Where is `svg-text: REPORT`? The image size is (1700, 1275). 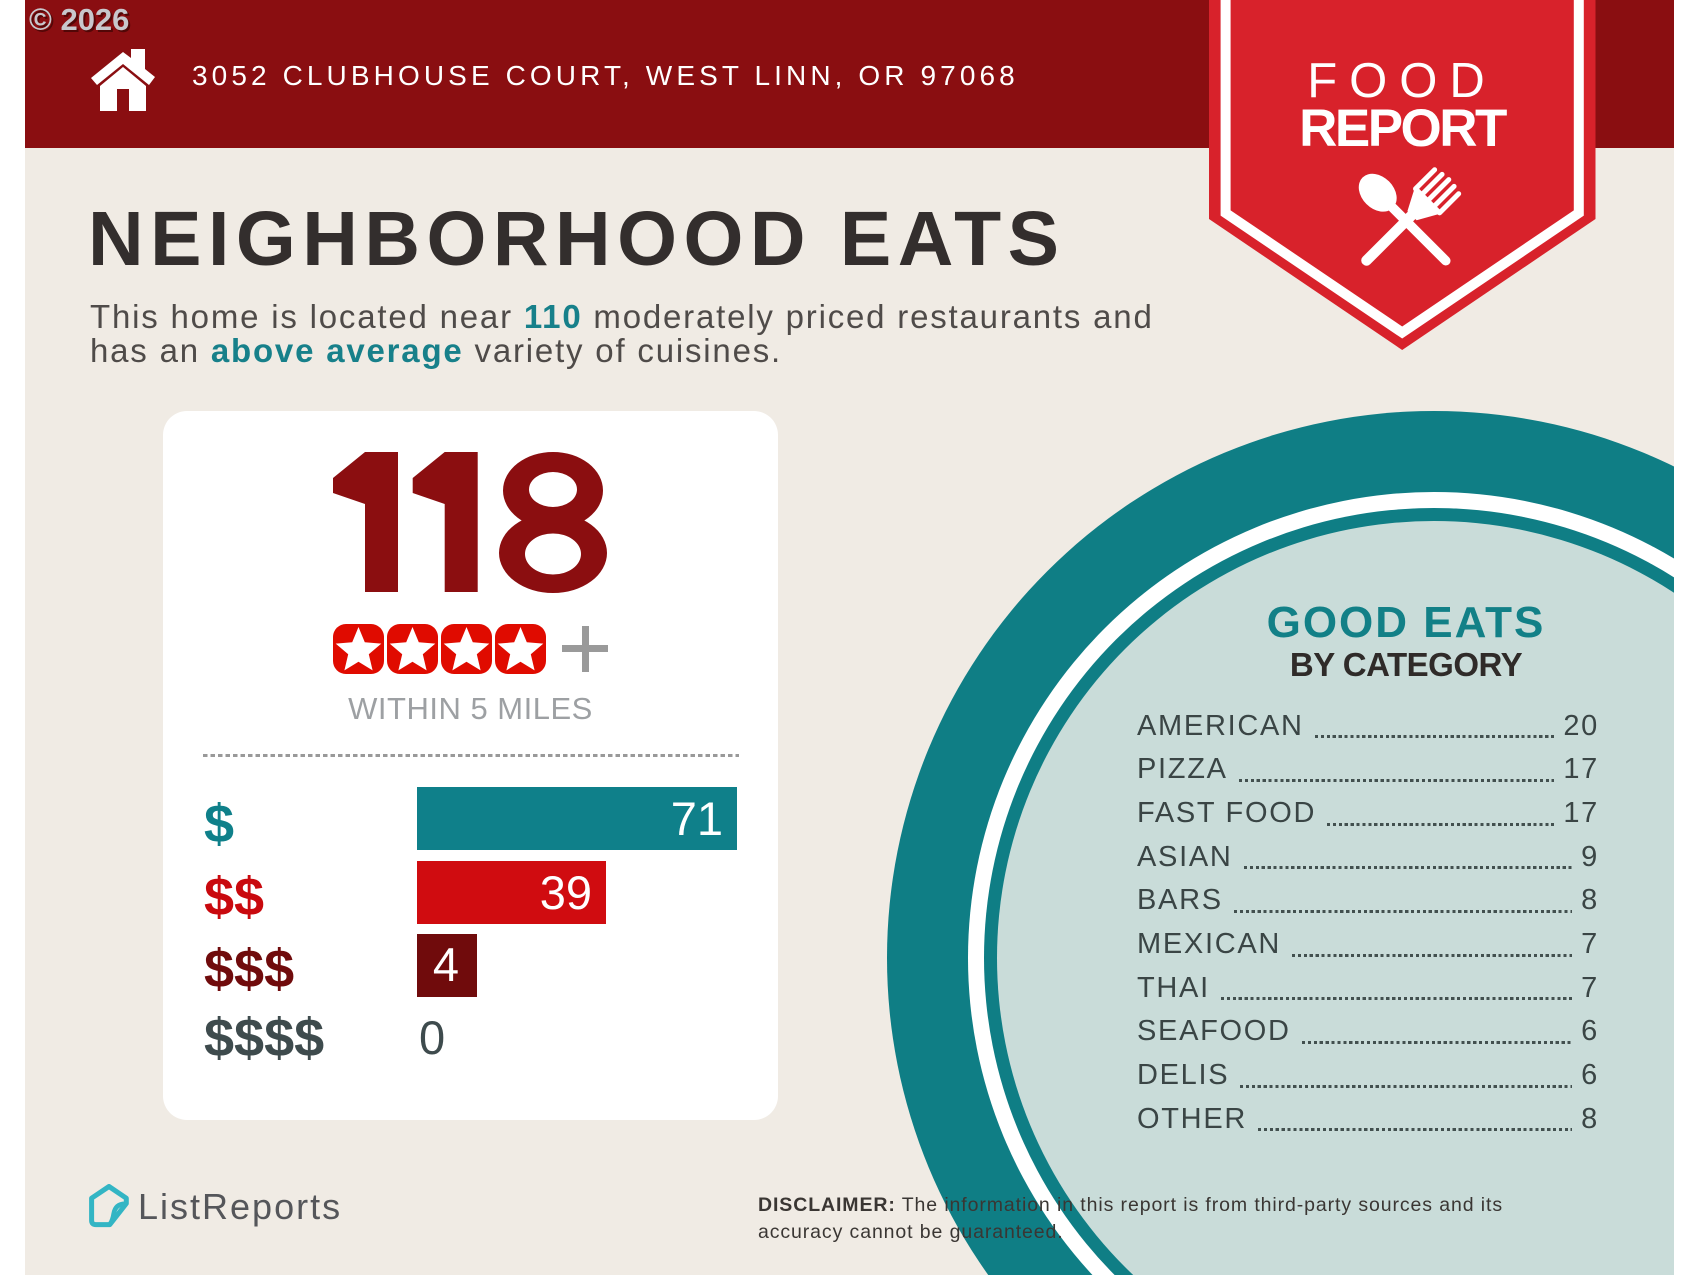 svg-text: REPORT is located at coordinates (1403, 128).